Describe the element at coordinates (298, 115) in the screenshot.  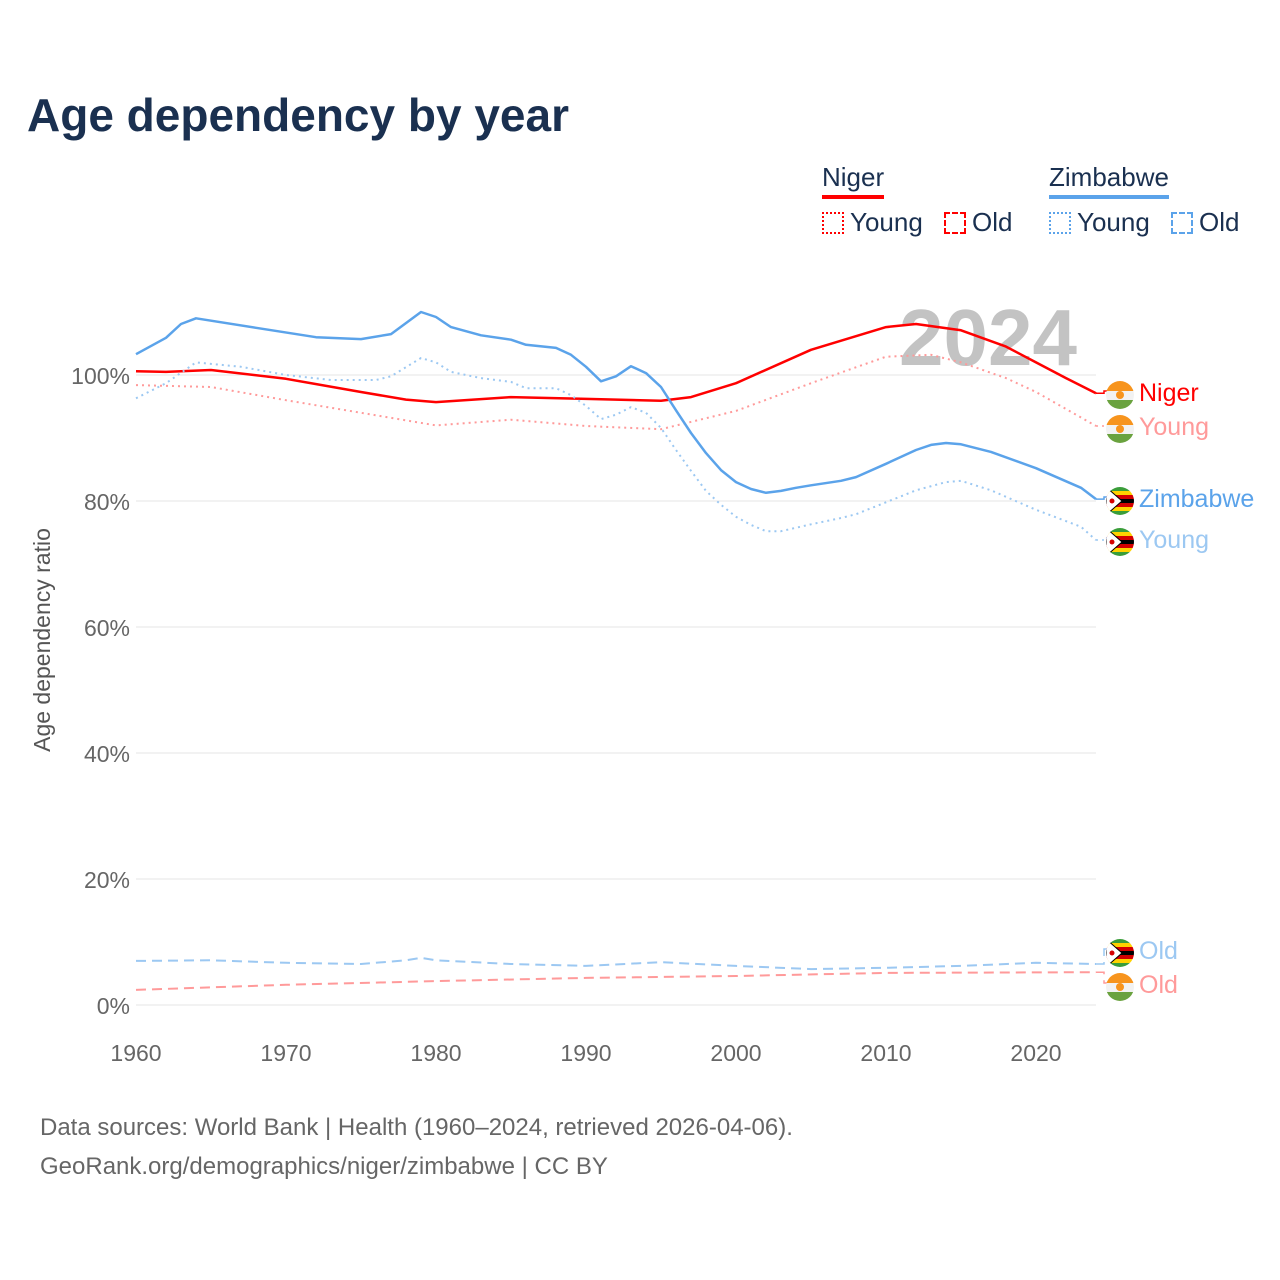
I see `chart-title: Age dependency by year` at that location.